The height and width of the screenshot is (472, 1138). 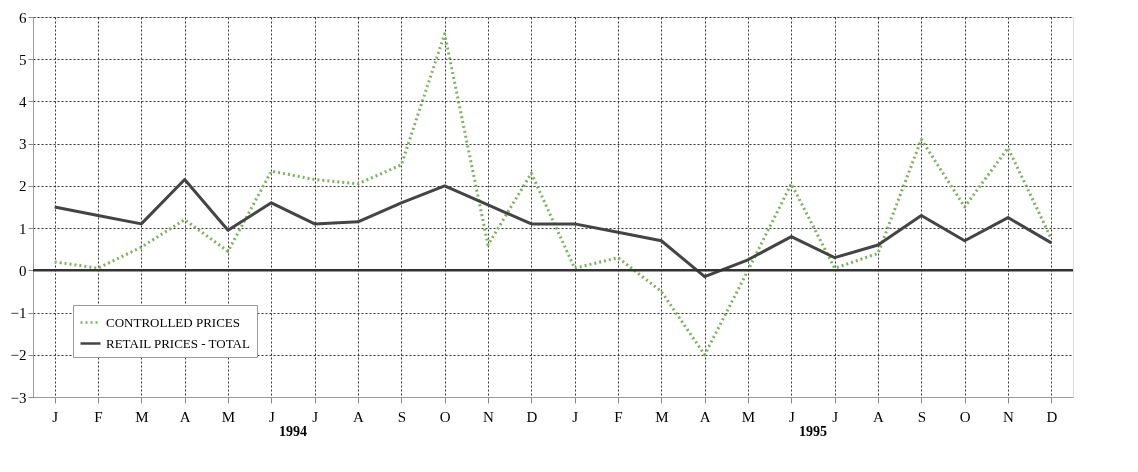 What do you see at coordinates (23, 270) in the screenshot?
I see `y-tick-label: 0` at bounding box center [23, 270].